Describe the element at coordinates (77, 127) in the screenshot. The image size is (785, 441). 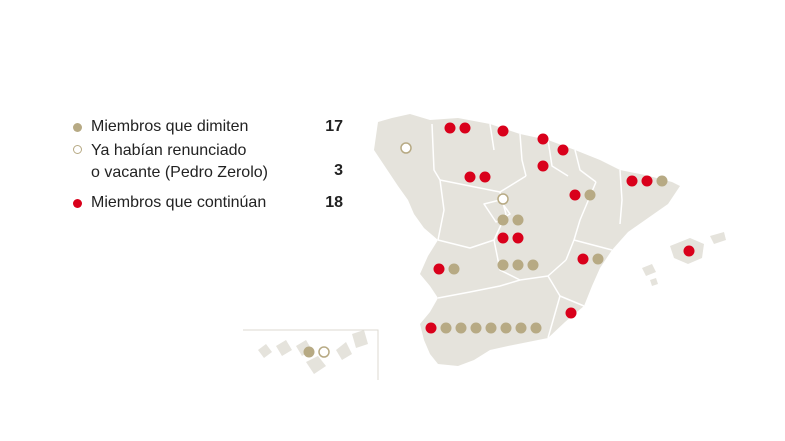
I see `tan-dot-icon` at that location.